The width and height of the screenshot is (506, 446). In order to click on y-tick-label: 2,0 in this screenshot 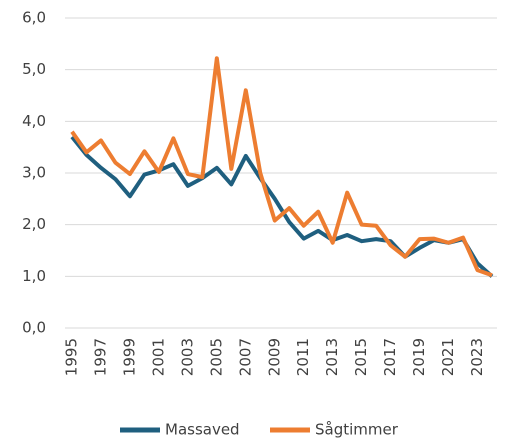, I will do `click(34, 224)`.